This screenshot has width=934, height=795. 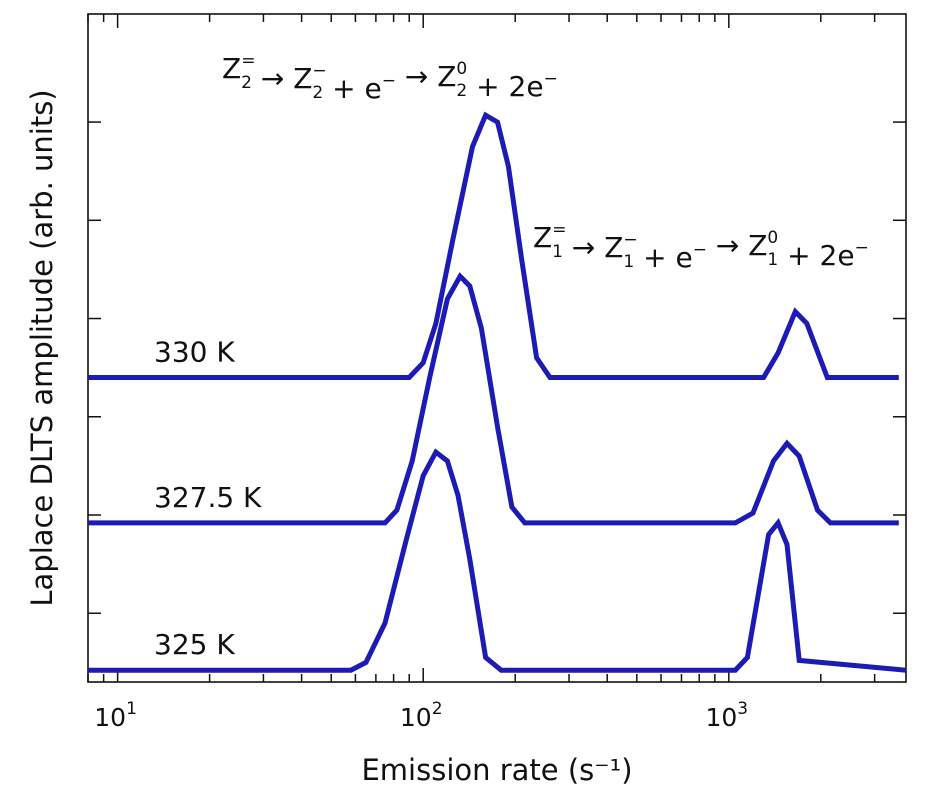 I want to click on y-axis-label: Laplace DLTS amplitude (arb. units), so click(x=42, y=347).